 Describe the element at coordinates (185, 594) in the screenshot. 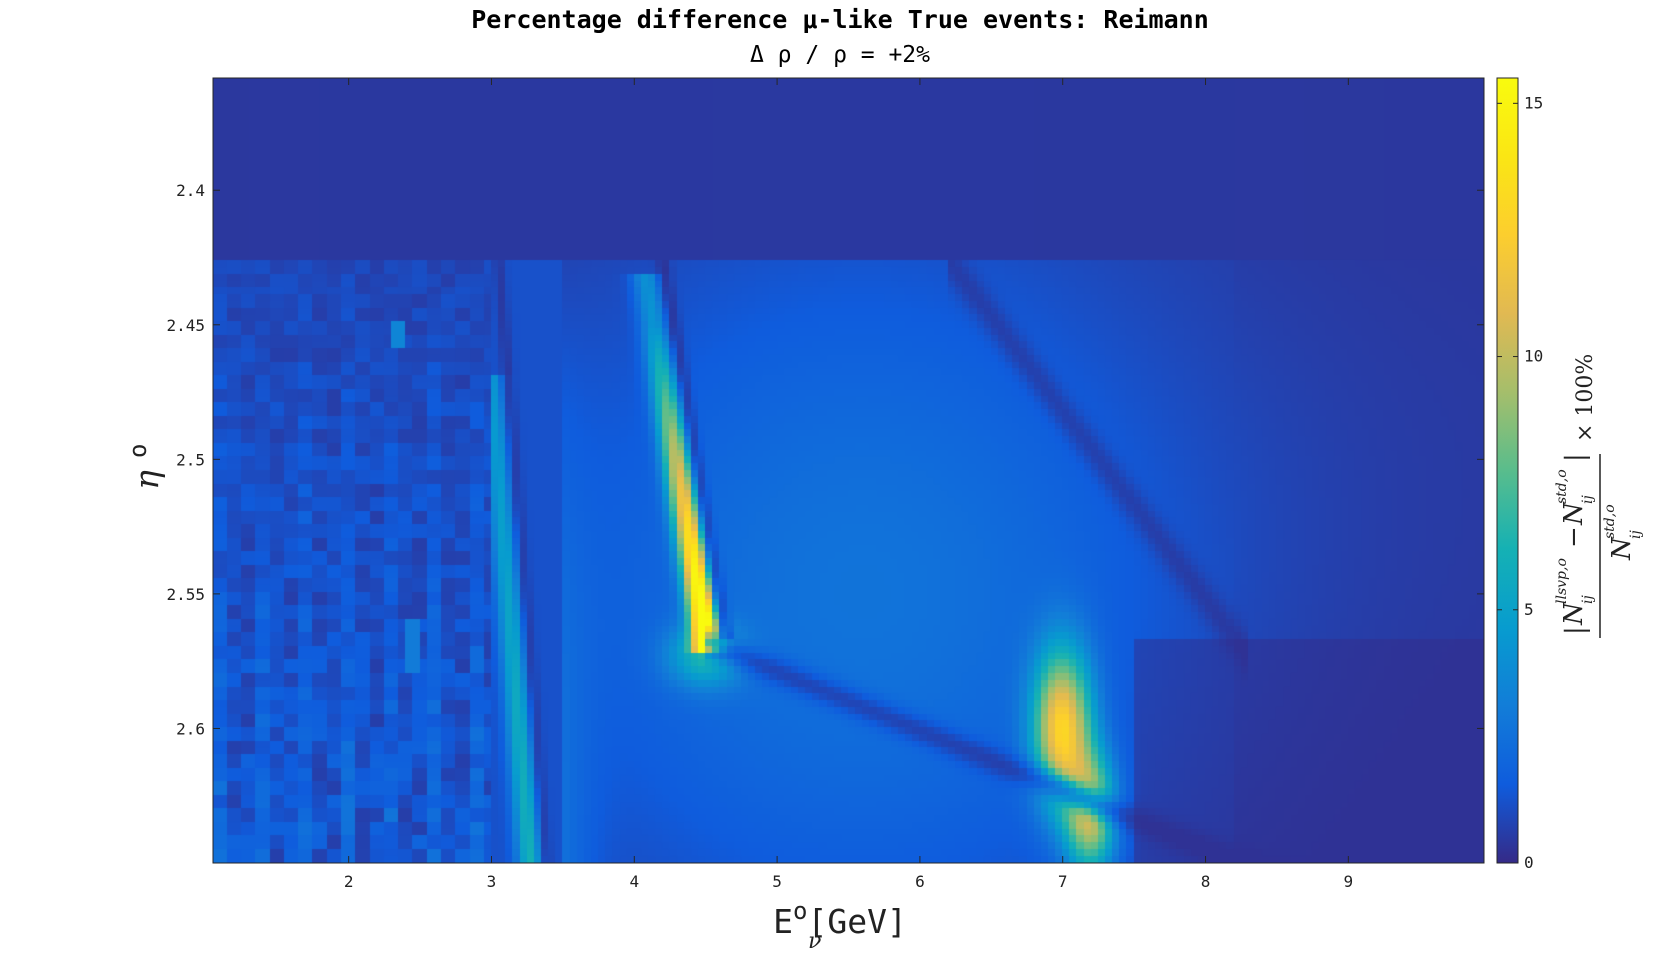

I see `y-tick-label: 2.55` at that location.